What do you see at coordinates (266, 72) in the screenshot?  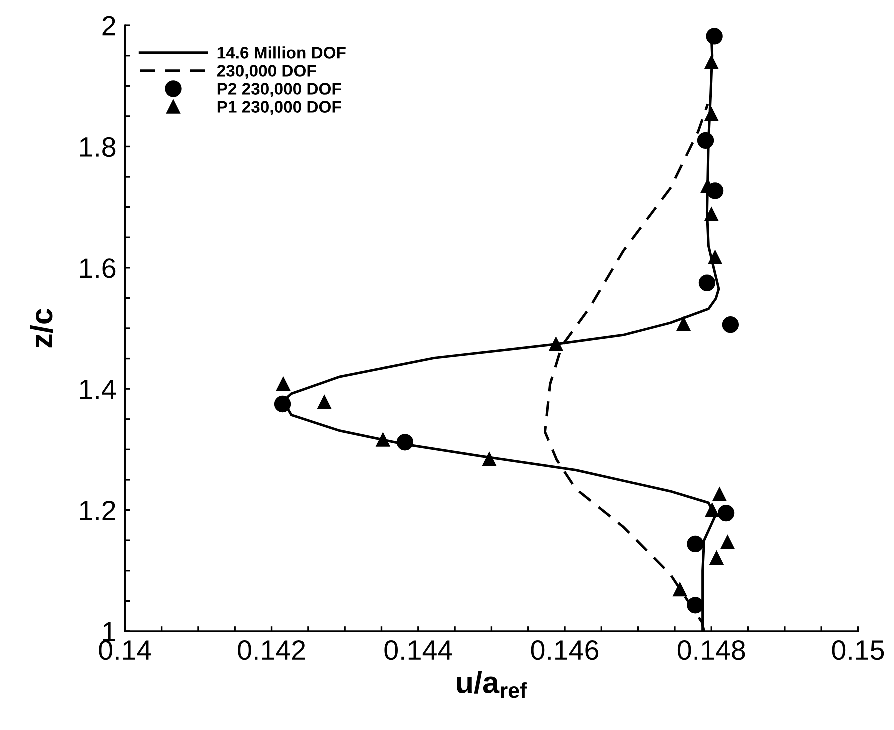 I see `legend-label: 230,000 DOF` at bounding box center [266, 72].